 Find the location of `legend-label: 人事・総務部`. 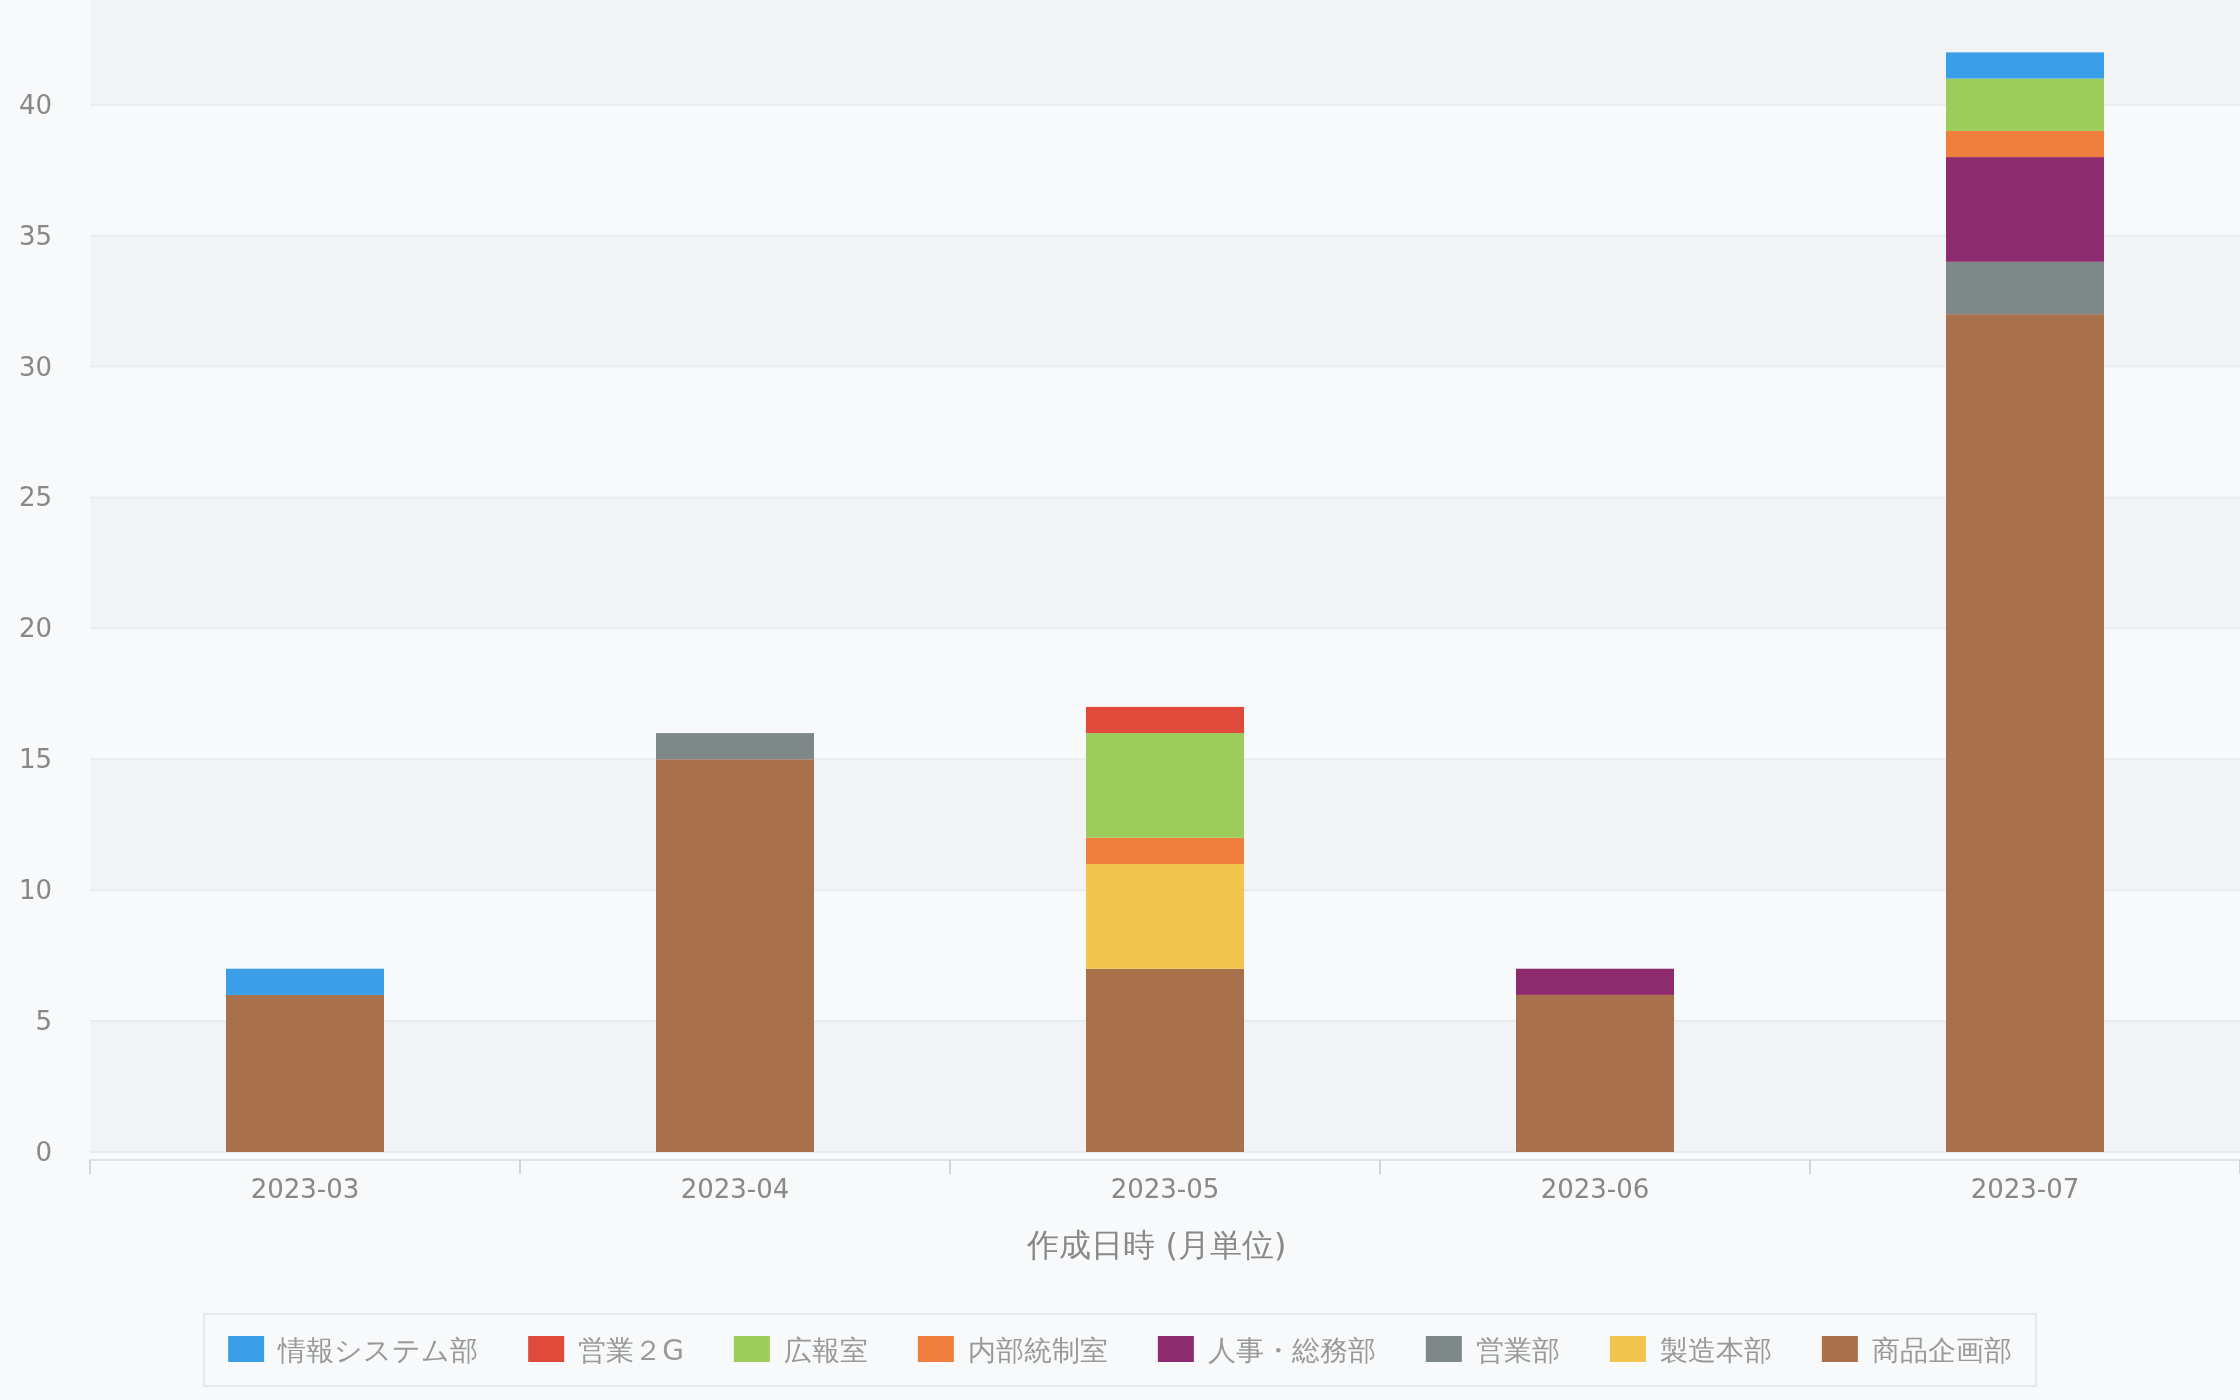

legend-label: 人事・総務部 is located at coordinates (1291, 1350).